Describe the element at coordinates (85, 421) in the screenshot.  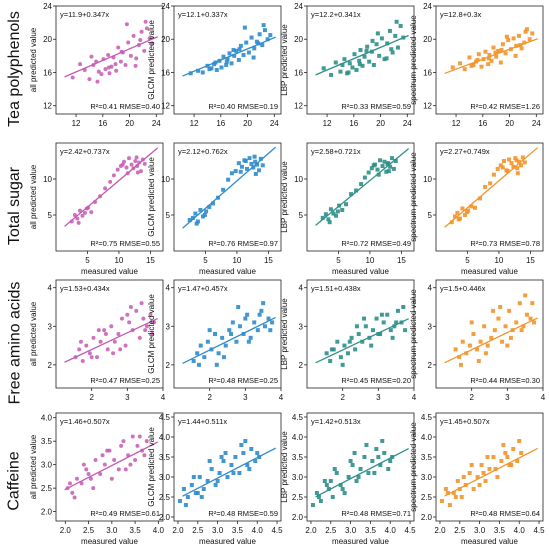
I see `regression-equation: y=1.46+0.507x` at that location.